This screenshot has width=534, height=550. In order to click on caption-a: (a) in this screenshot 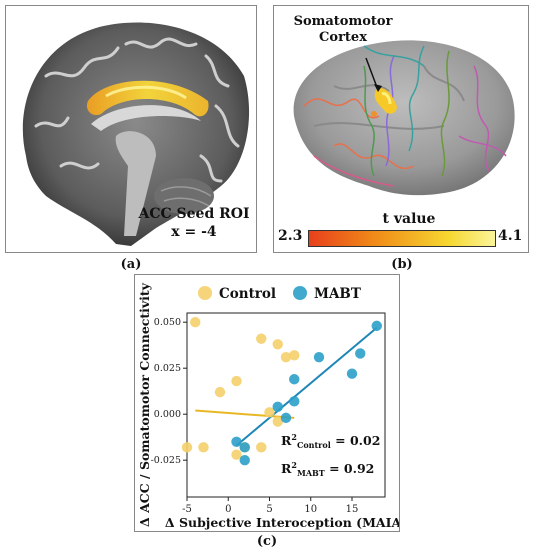, I will do `click(131, 264)`.